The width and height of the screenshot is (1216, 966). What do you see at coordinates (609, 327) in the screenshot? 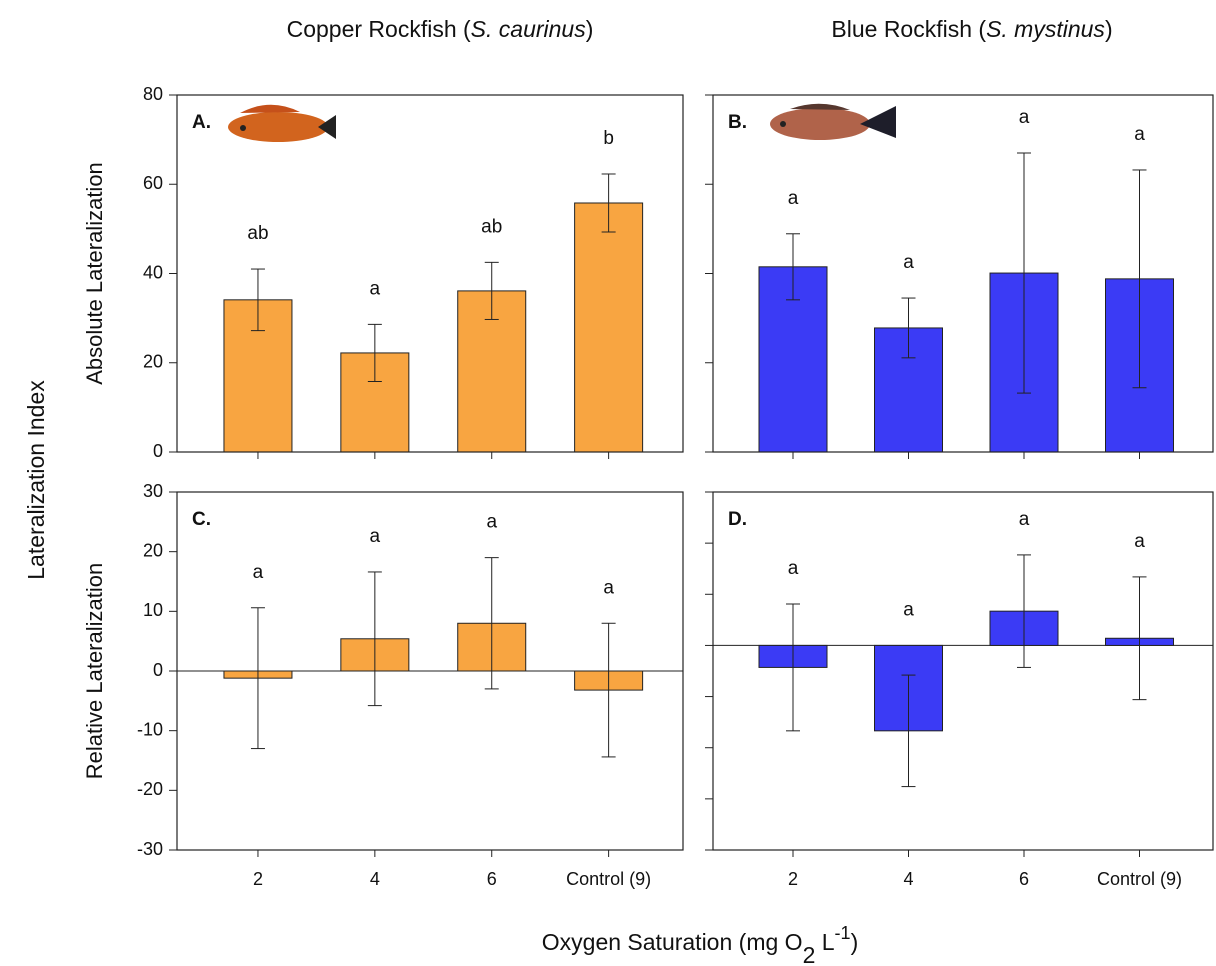
I see `bar` at bounding box center [609, 327].